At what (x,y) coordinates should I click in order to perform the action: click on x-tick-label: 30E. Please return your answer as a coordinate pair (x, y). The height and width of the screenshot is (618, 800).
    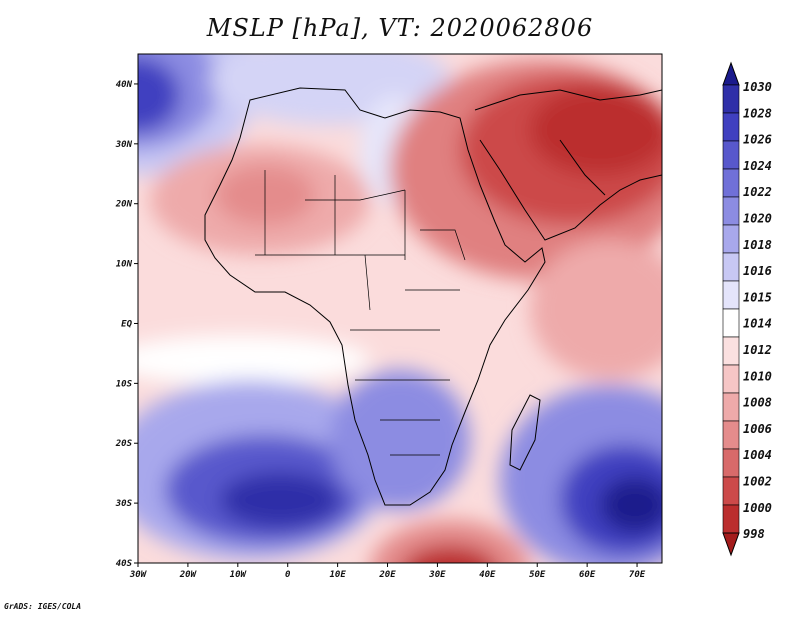
    Looking at the image, I should click on (437, 575).